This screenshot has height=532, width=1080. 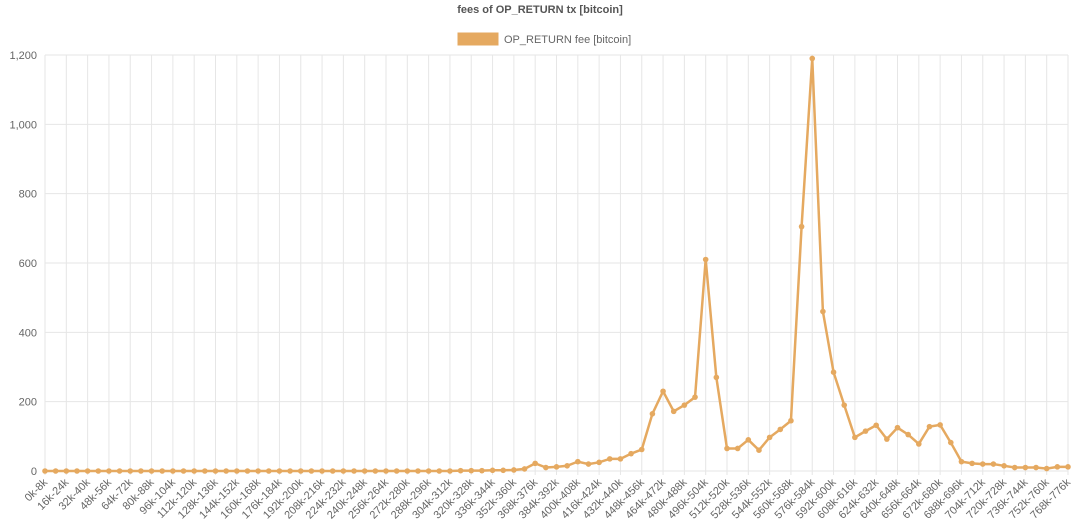 I want to click on y-tick-label: 200, so click(x=28, y=403).